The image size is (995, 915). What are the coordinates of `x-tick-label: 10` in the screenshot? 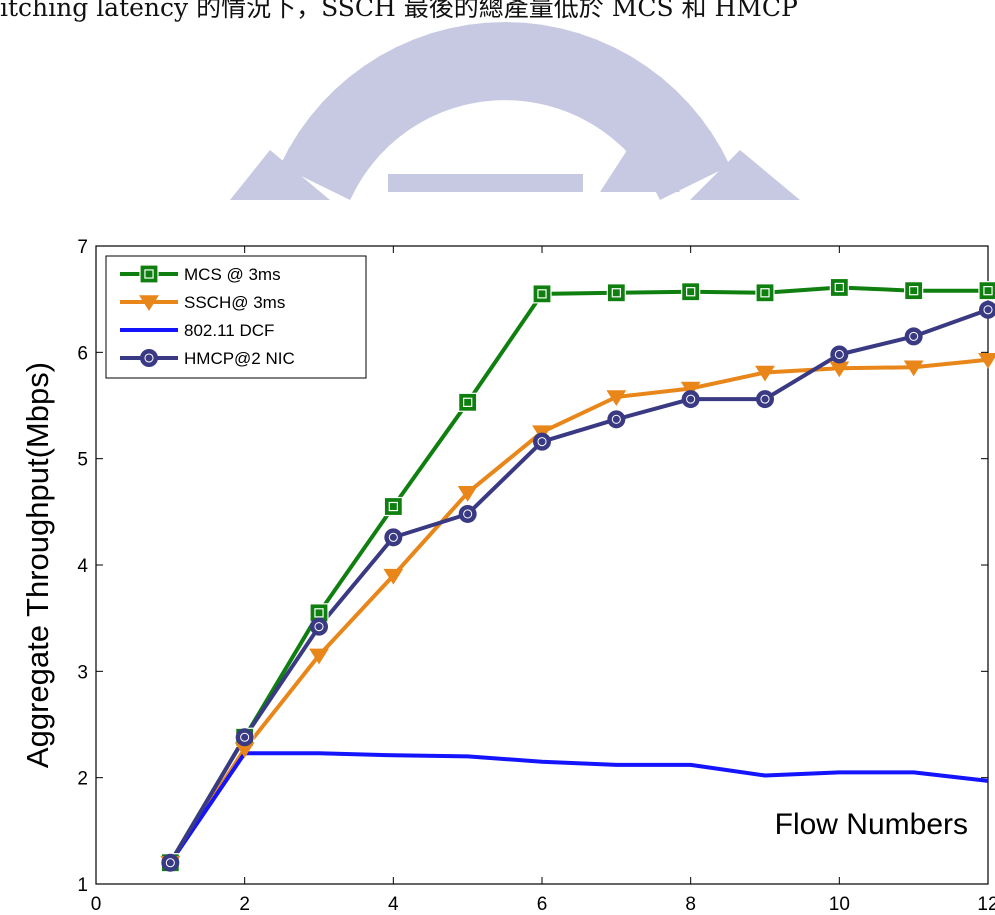 It's located at (839, 904).